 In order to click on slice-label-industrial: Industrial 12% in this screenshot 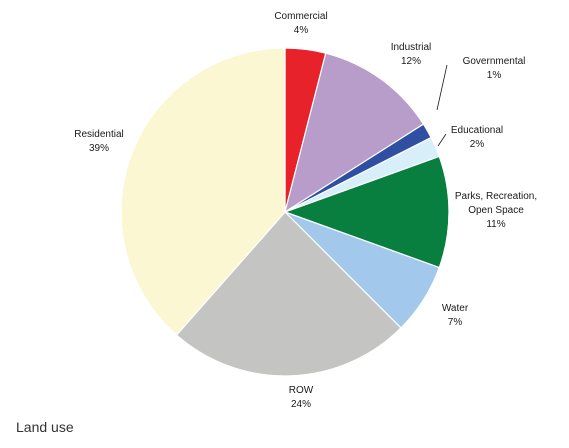, I will do `click(411, 54)`.